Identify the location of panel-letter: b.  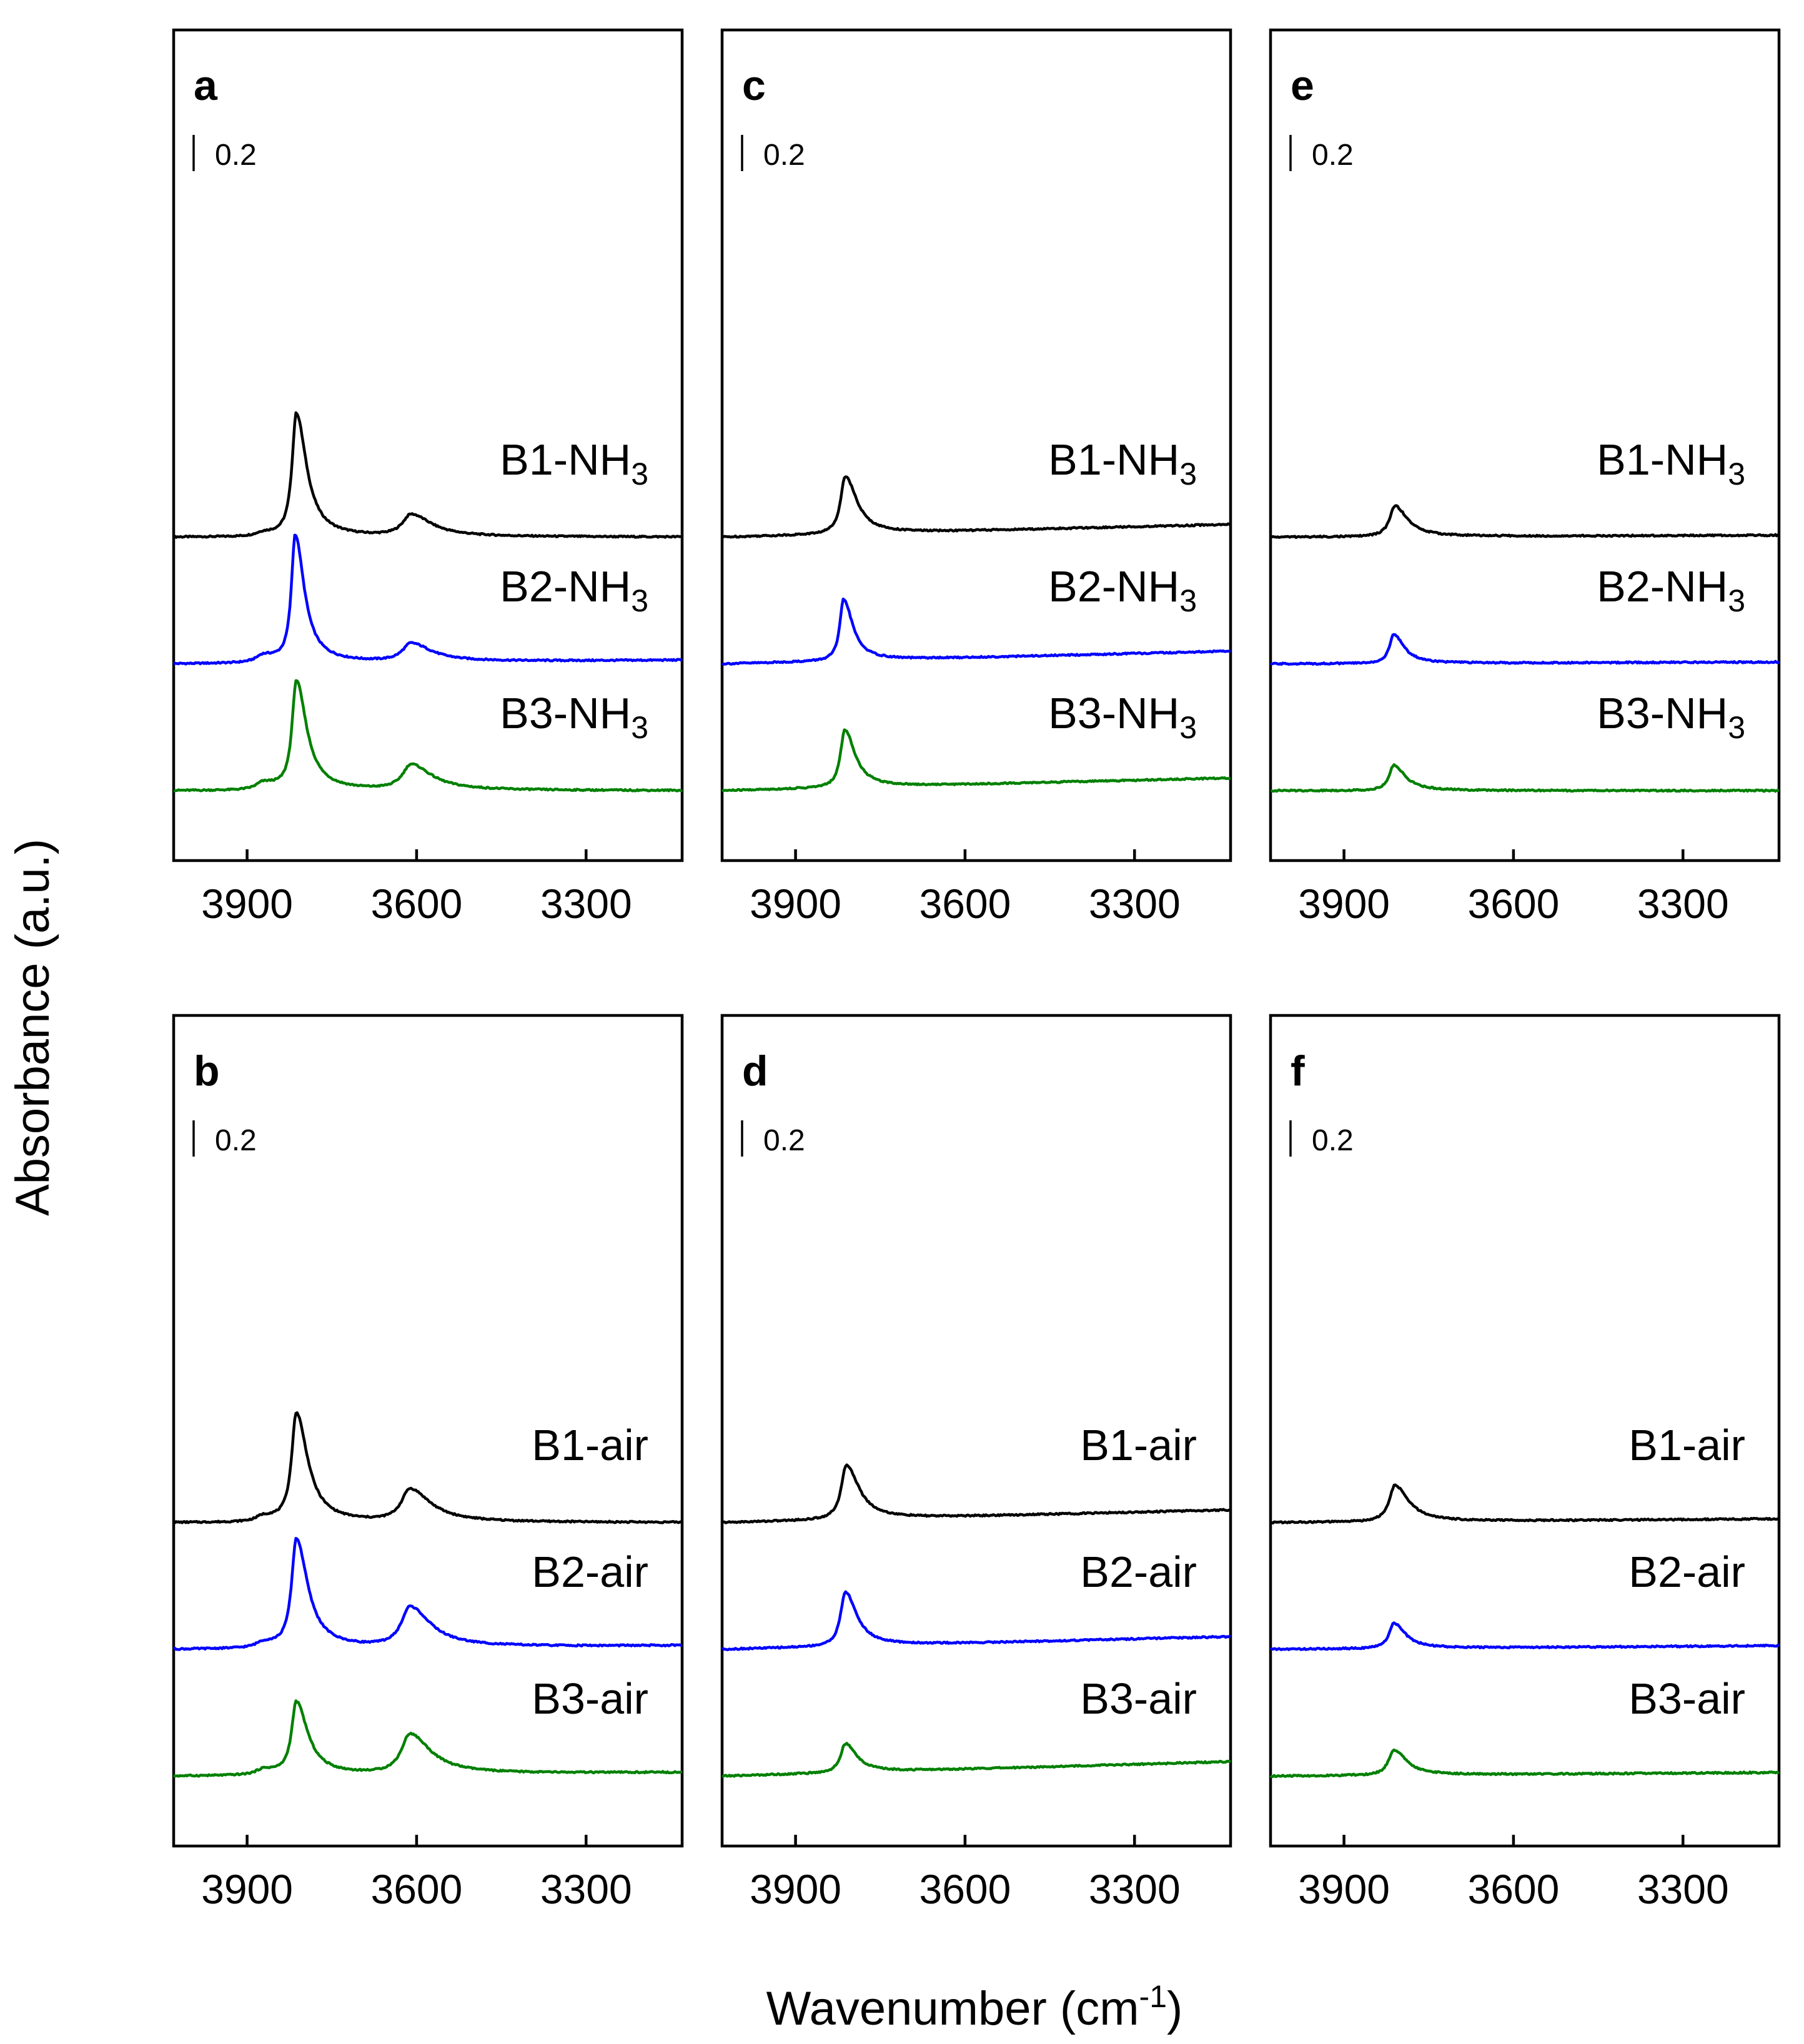
(207, 1071).